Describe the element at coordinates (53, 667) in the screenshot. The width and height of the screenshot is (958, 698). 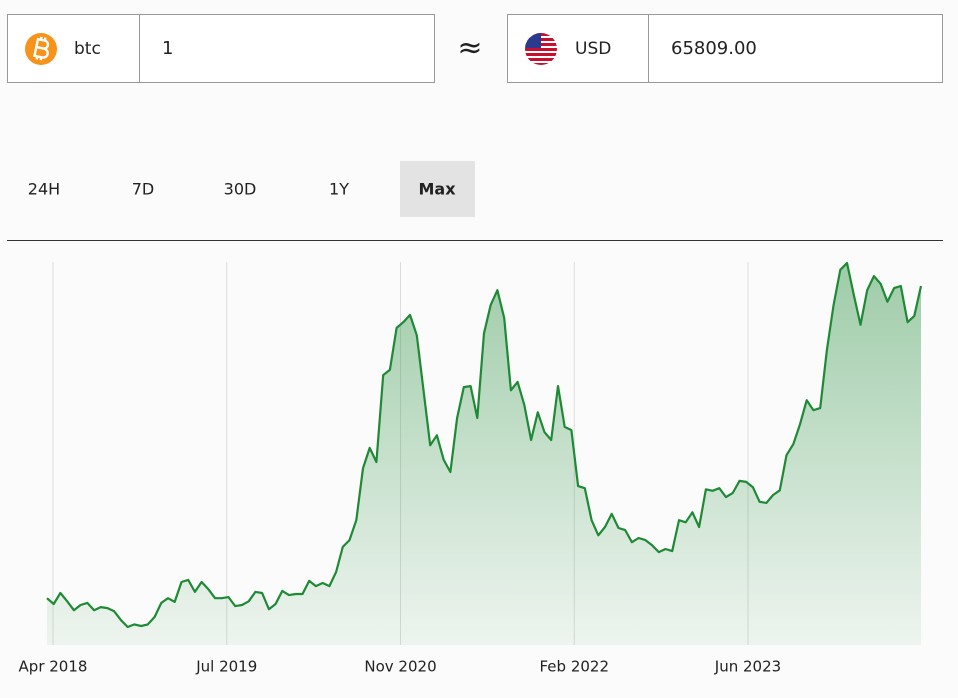
I see `x-tick-label: Apr 2018` at that location.